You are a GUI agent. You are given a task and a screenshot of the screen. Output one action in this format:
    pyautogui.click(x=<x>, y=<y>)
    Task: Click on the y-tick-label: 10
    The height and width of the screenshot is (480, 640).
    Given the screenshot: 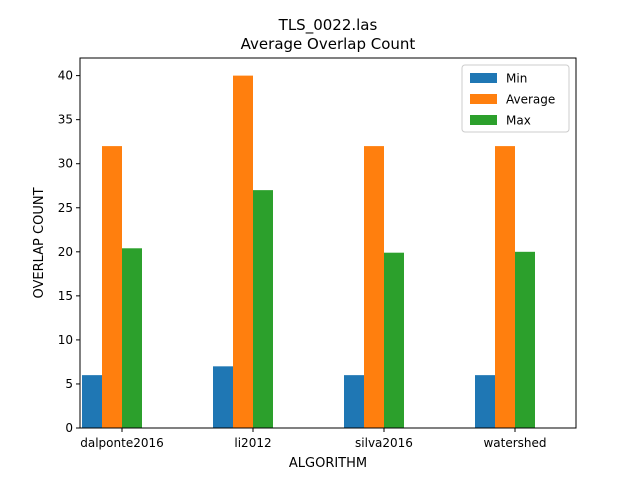 What is the action you would take?
    pyautogui.click(x=65, y=340)
    